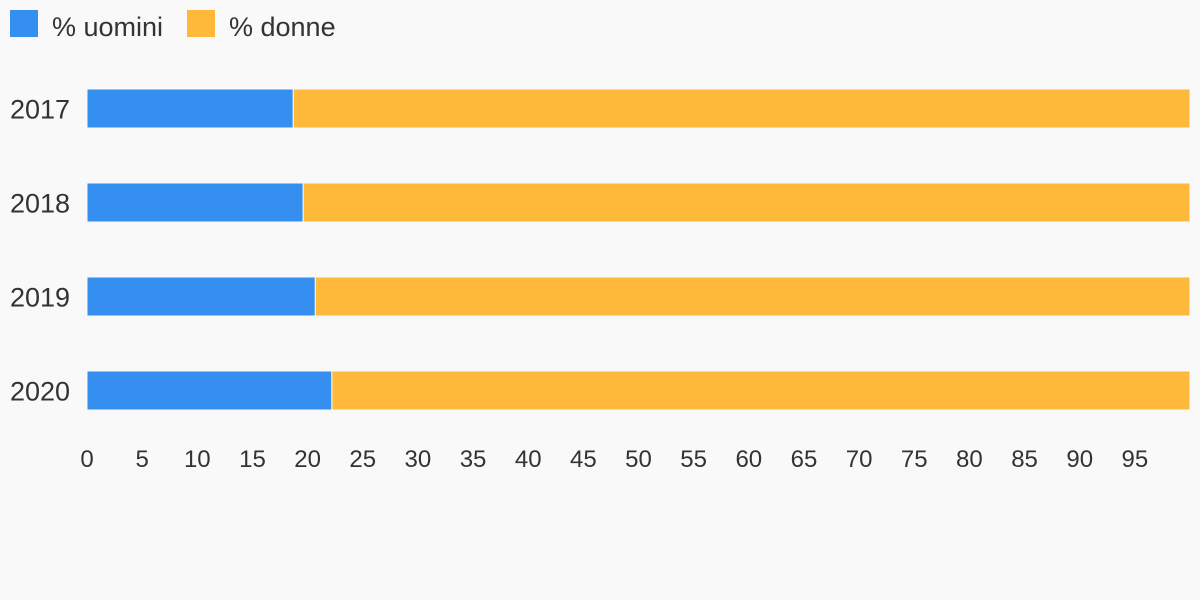 This screenshot has width=1200, height=600. Describe the element at coordinates (40, 251) in the screenshot. I see `category-labels: 2017 2018 2019 2020` at that location.